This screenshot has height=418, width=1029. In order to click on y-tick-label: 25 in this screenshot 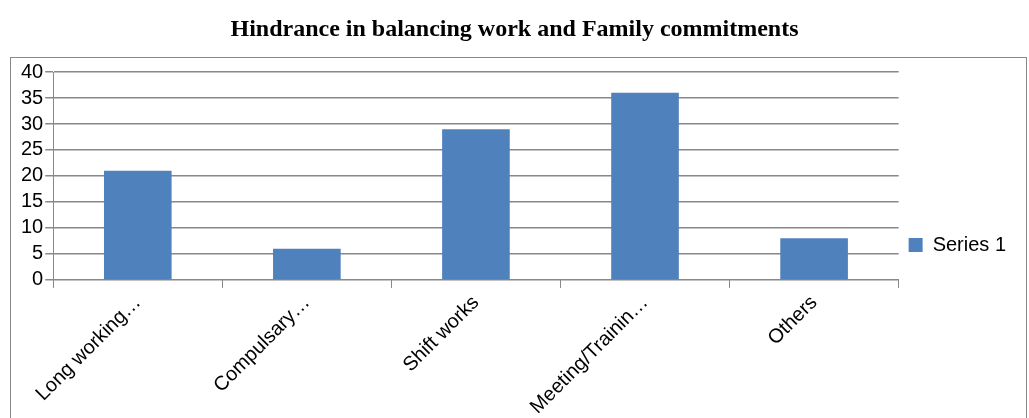, I will do `click(32, 148)`.